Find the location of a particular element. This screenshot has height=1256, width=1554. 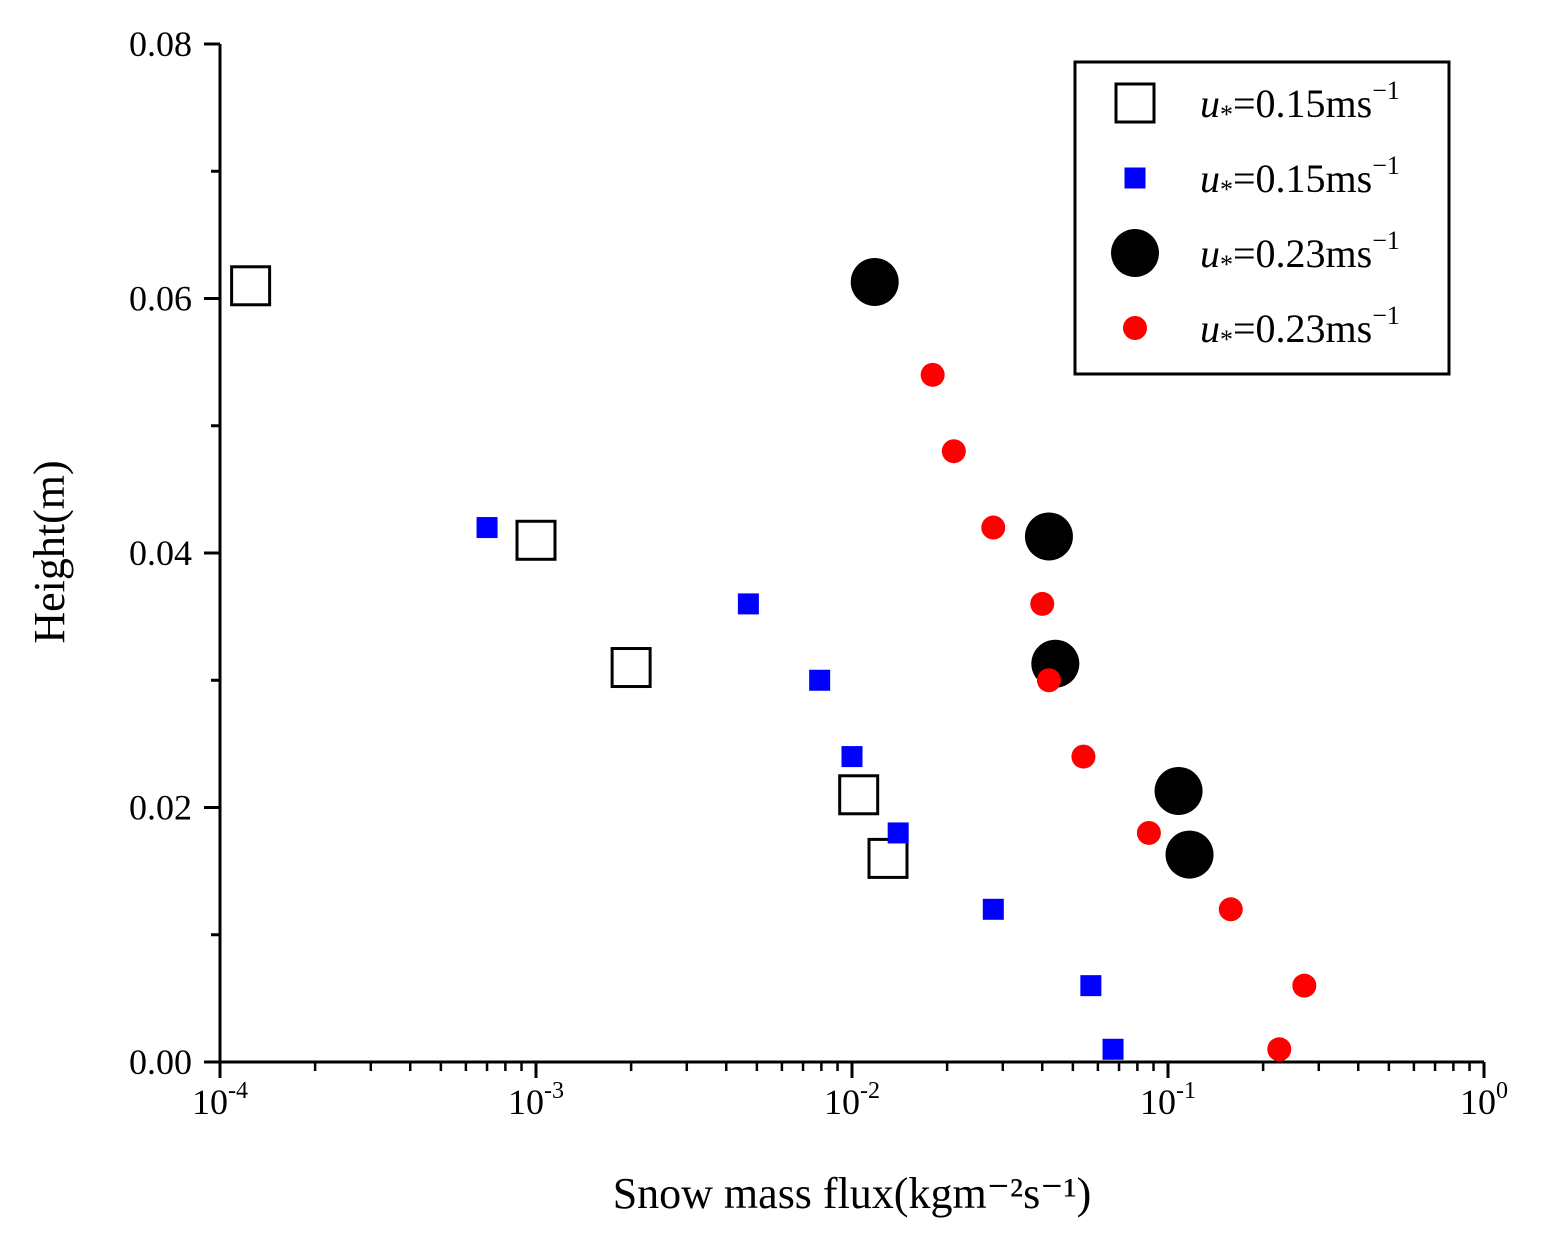

x-tick-label: 10⁻³ is located at coordinates (536, 1100).